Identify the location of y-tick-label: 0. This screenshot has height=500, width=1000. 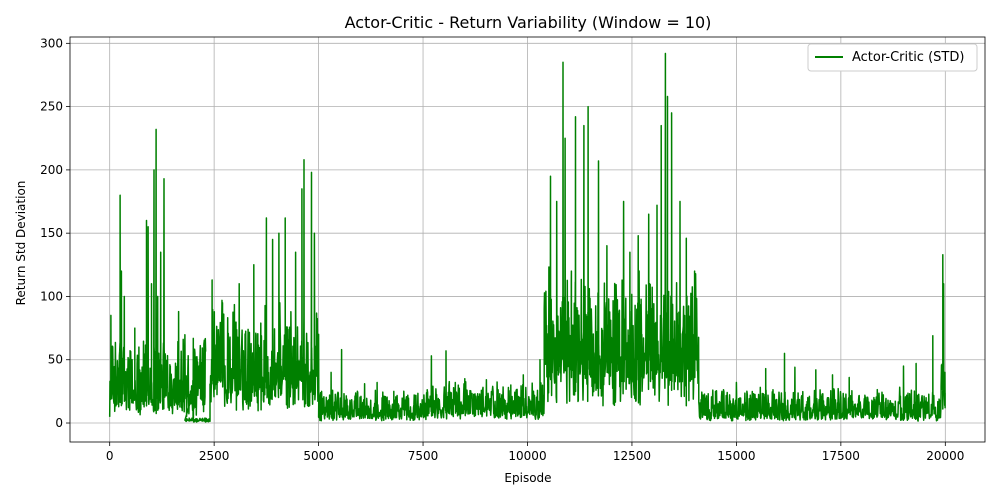
(59, 423).